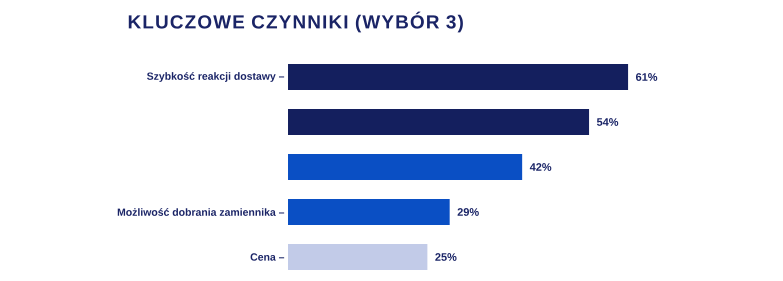 The height and width of the screenshot is (281, 783). Describe the element at coordinates (446, 257) in the screenshot. I see `data-label: 25%` at that location.